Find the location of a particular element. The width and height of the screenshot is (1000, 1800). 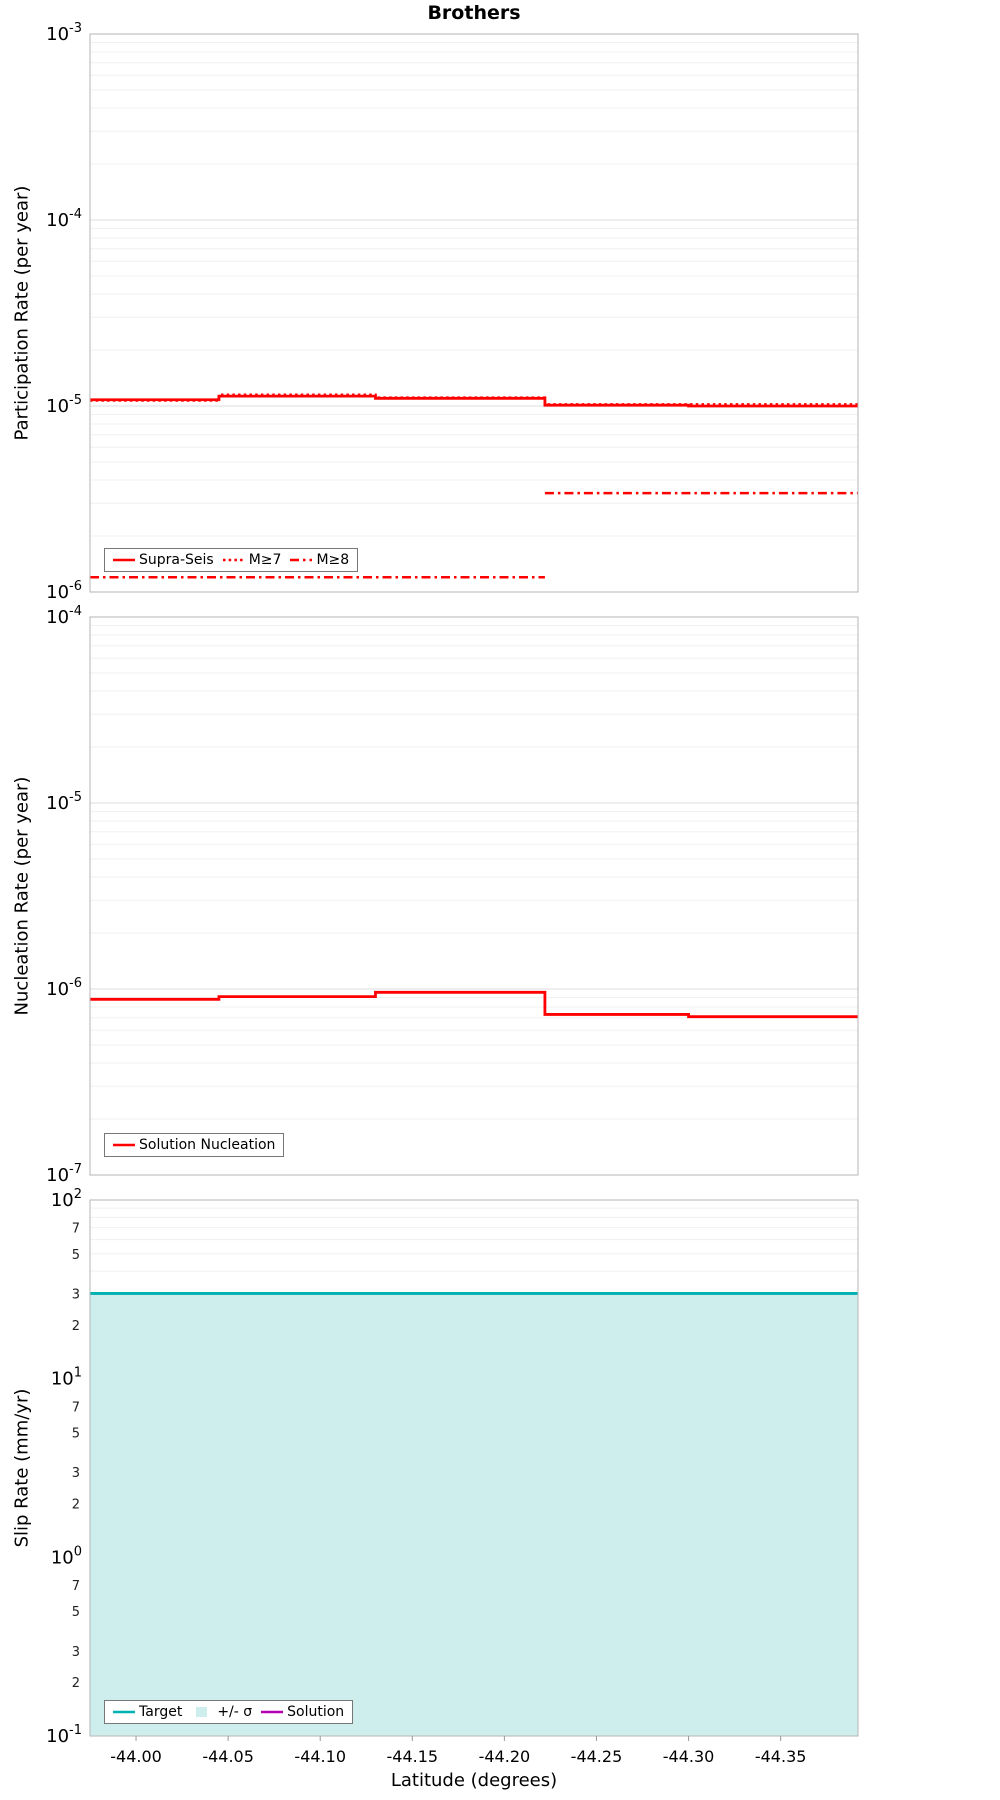

legend-label: Solution is located at coordinates (316, 1712).